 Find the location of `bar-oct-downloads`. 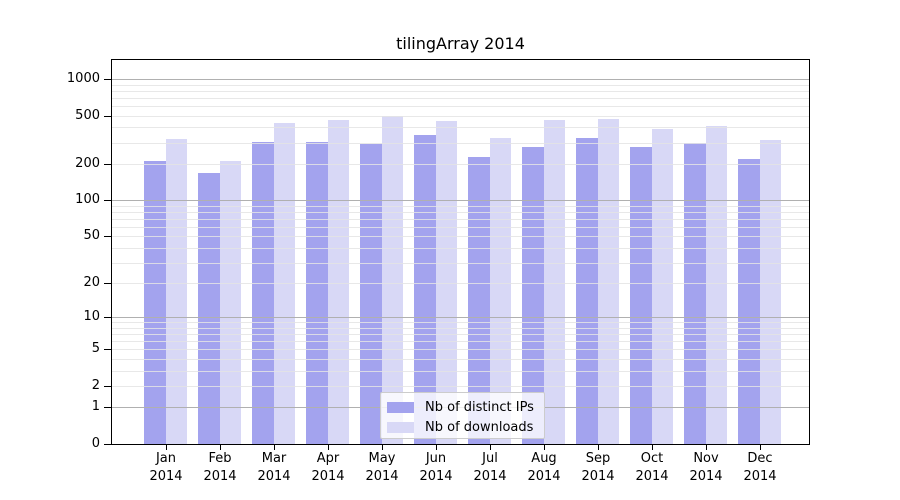

bar-oct-downloads is located at coordinates (662, 286).